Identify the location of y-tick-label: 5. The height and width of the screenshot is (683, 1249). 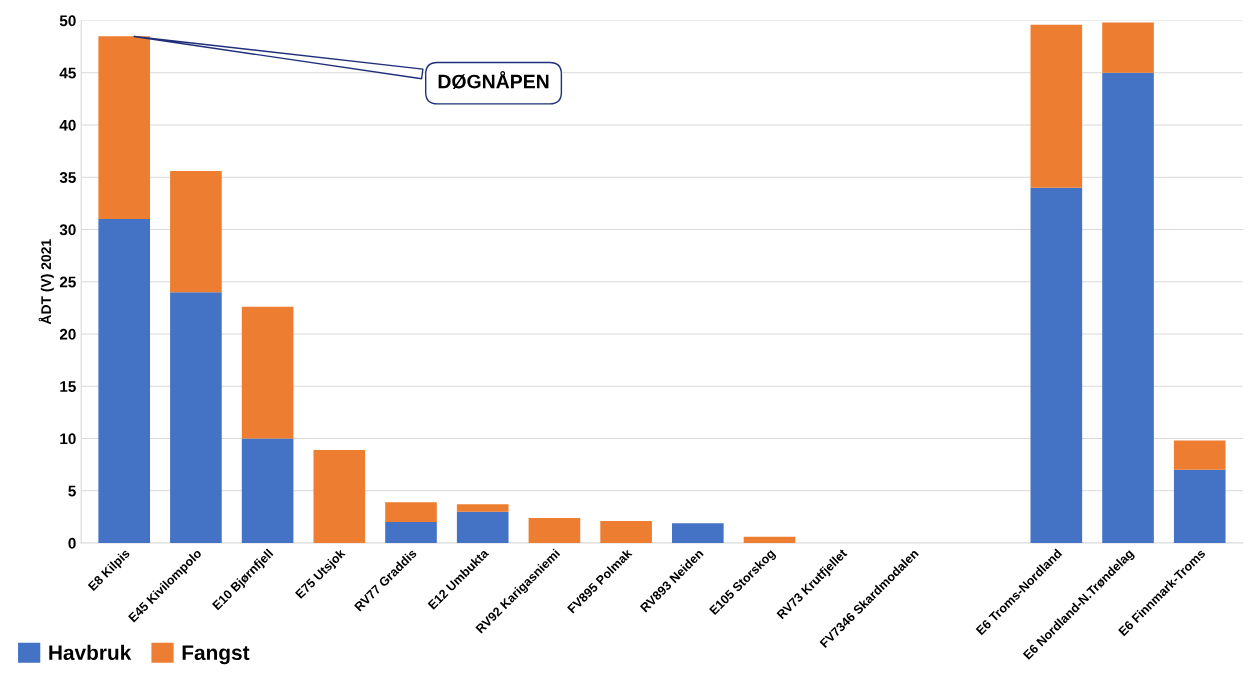
(72, 491).